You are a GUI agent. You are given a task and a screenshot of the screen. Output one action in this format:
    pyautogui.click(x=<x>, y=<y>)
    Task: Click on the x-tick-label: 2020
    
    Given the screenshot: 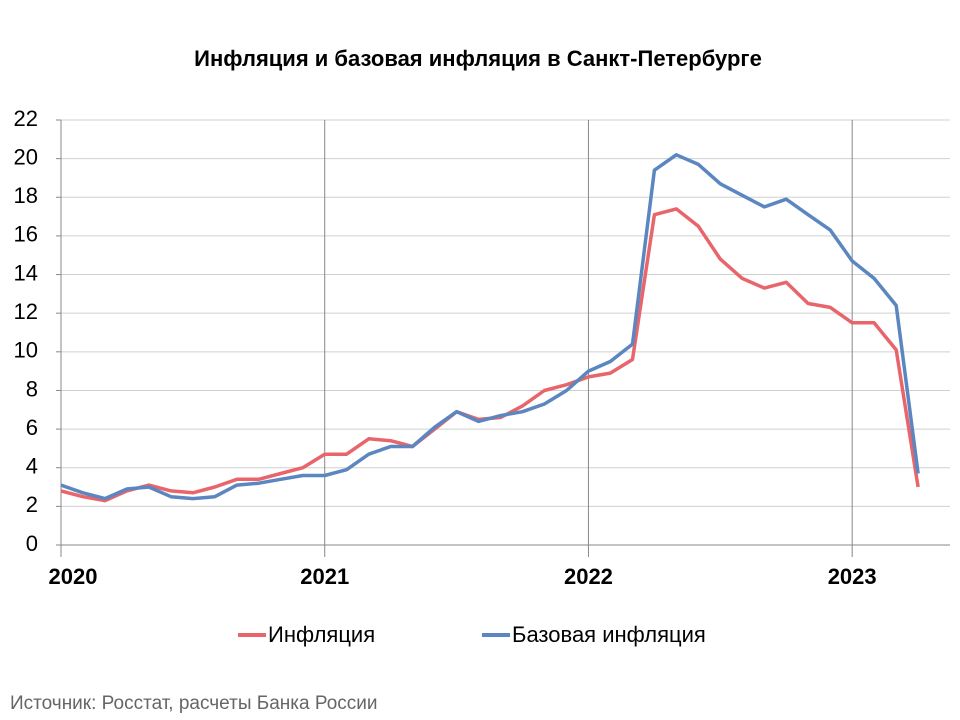 What is the action you would take?
    pyautogui.click(x=73, y=576)
    